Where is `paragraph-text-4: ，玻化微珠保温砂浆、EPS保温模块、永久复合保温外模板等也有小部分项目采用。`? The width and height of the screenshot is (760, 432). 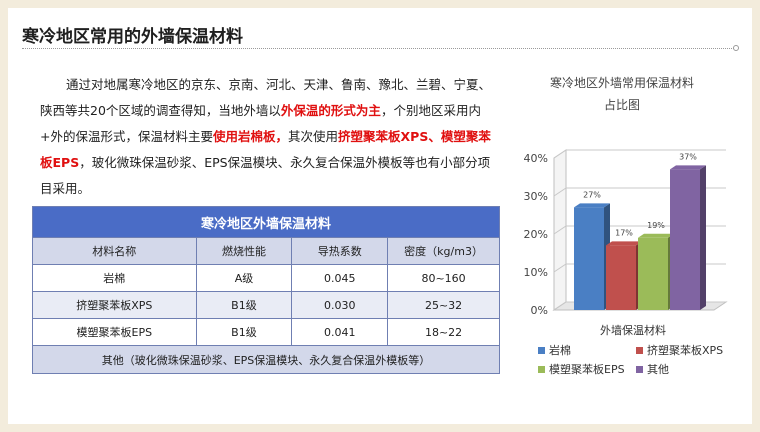 paragraph-text-4: ，玻化微珠保温砂浆、EPS保温模块、永久复合保温外模板等也有小部分项目采用。 is located at coordinates (265, 175).